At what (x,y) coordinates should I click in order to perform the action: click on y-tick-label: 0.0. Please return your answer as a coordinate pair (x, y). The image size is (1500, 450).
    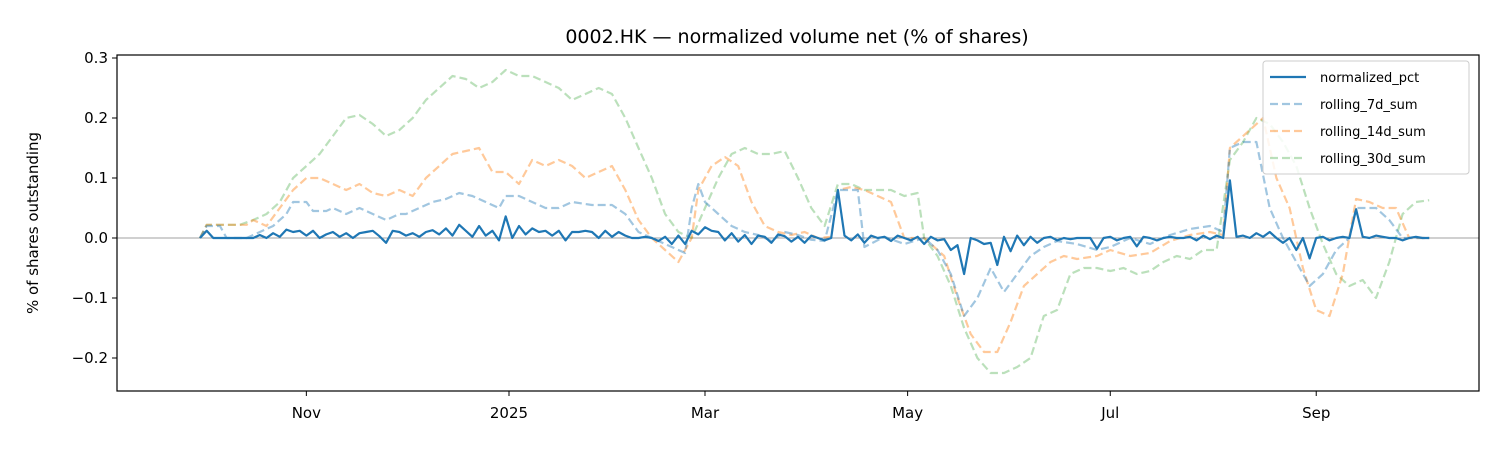
    Looking at the image, I should click on (96, 238).